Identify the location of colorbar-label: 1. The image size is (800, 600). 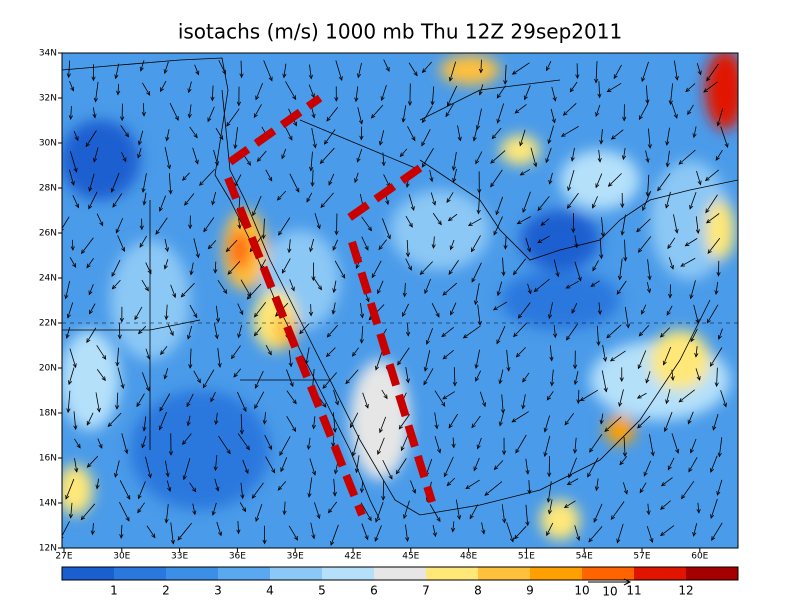
(114, 591).